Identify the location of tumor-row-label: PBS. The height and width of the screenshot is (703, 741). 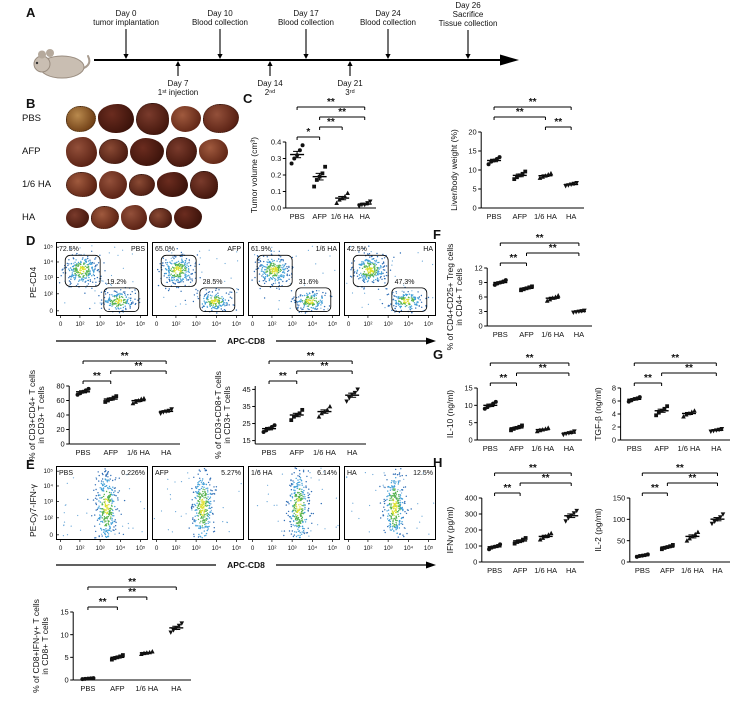
(32, 118).